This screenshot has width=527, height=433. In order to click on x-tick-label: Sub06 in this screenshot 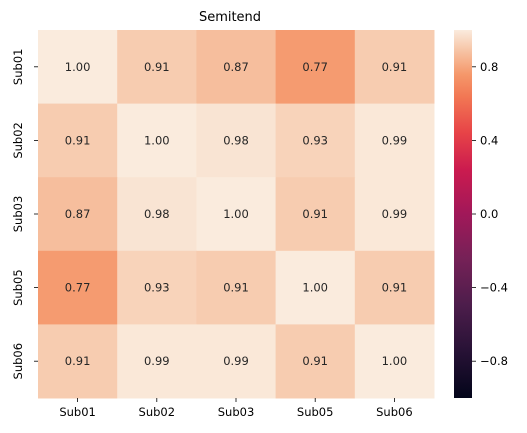, I will do `click(394, 412)`.